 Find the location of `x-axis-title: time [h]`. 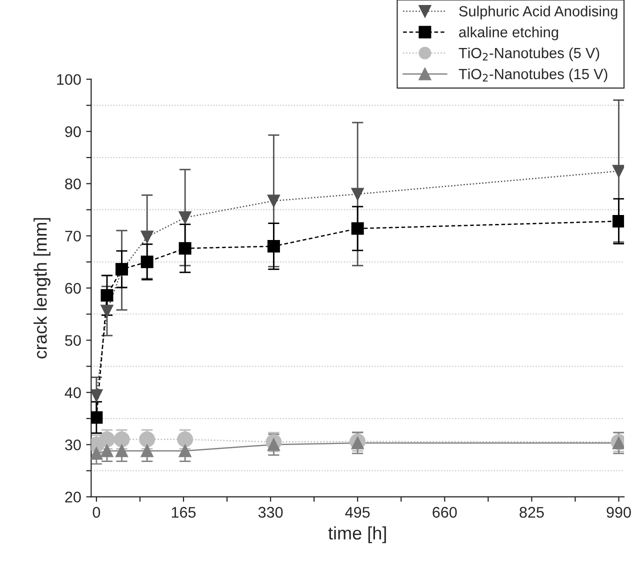

x-axis-title: time [h] is located at coordinates (357, 535).